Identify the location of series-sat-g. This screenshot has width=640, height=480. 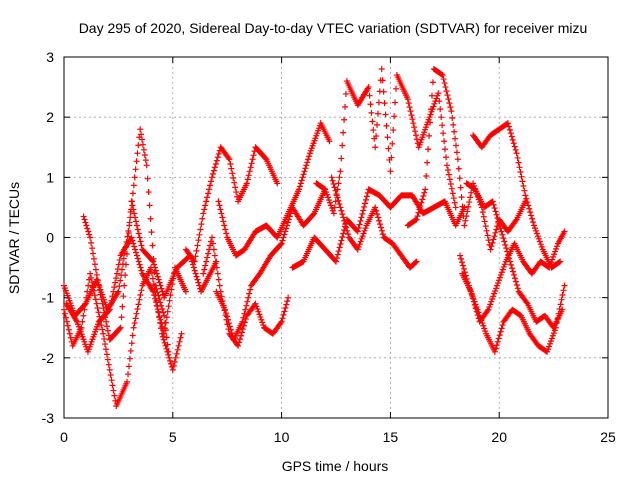
(271, 264).